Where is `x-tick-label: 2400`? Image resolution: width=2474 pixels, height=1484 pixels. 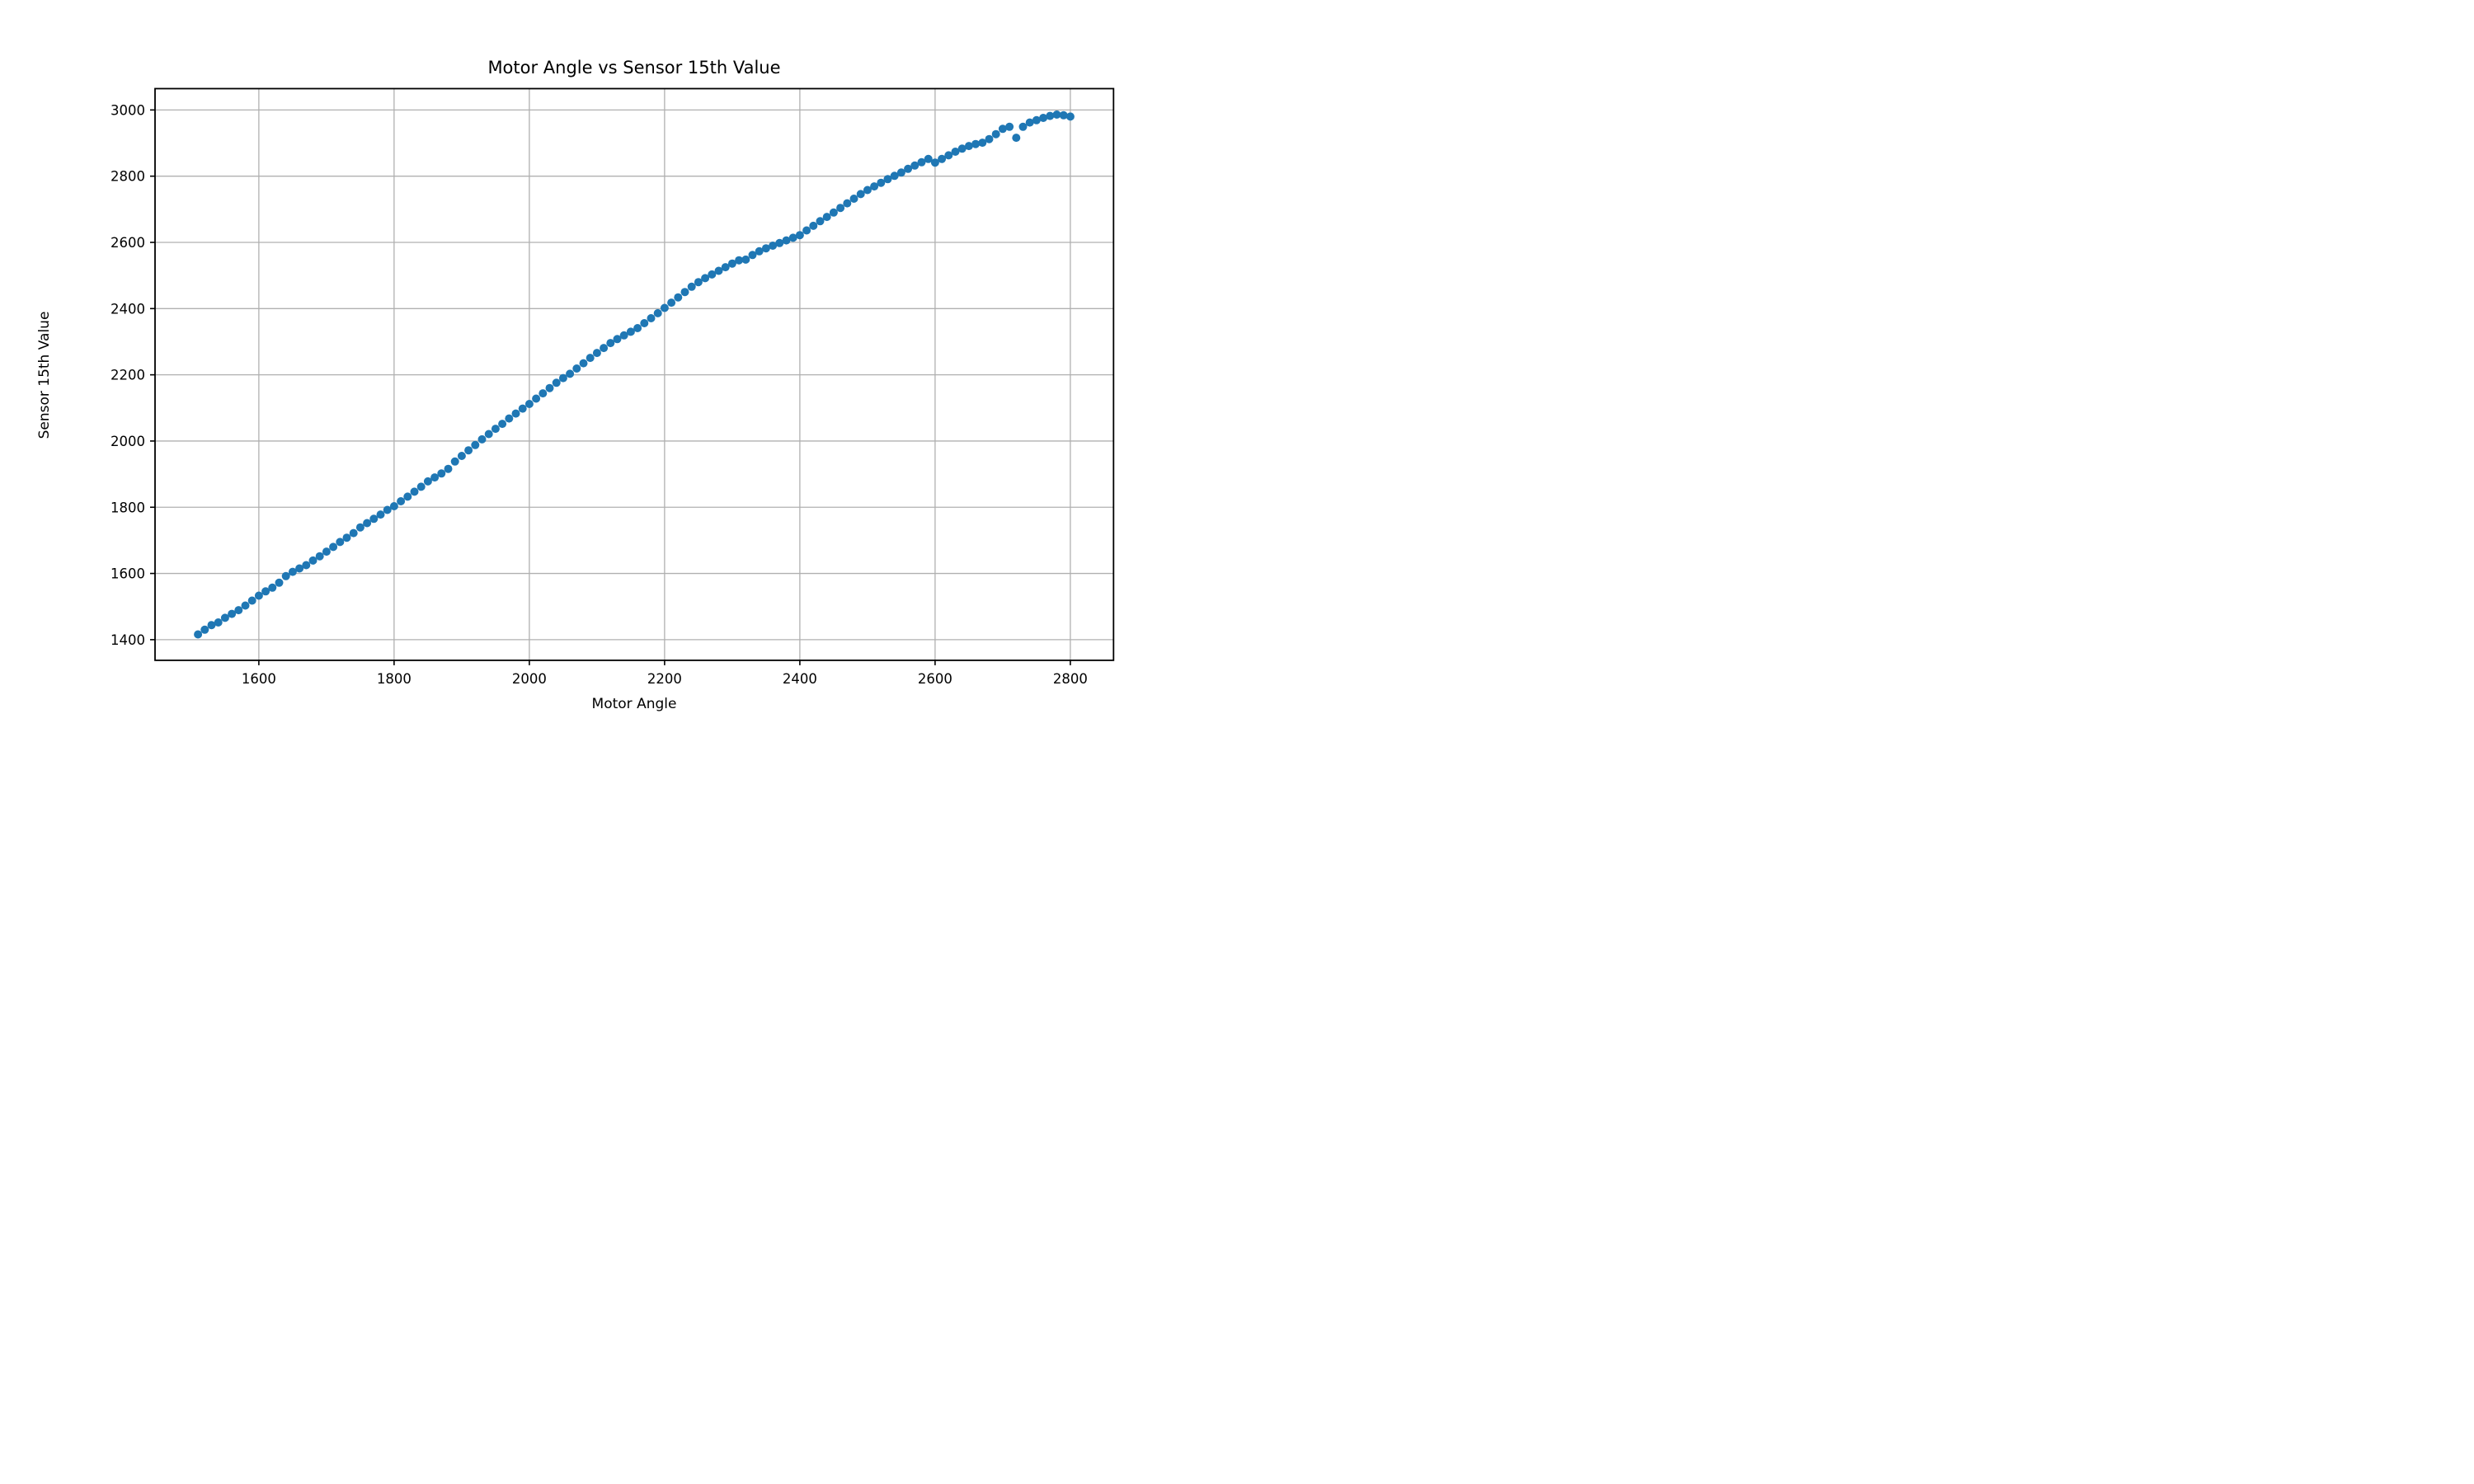 x-tick-label: 2400 is located at coordinates (800, 679).